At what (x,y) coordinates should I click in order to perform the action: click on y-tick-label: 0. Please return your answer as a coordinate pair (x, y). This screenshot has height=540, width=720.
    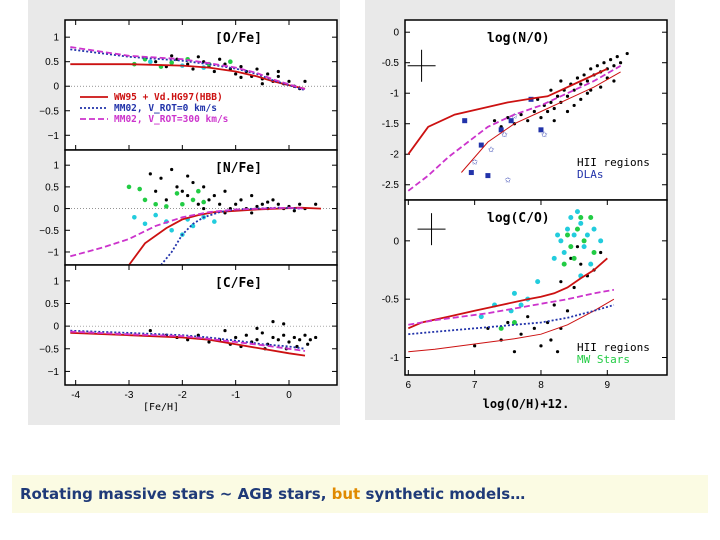
    Looking at the image, I should click on (56, 87).